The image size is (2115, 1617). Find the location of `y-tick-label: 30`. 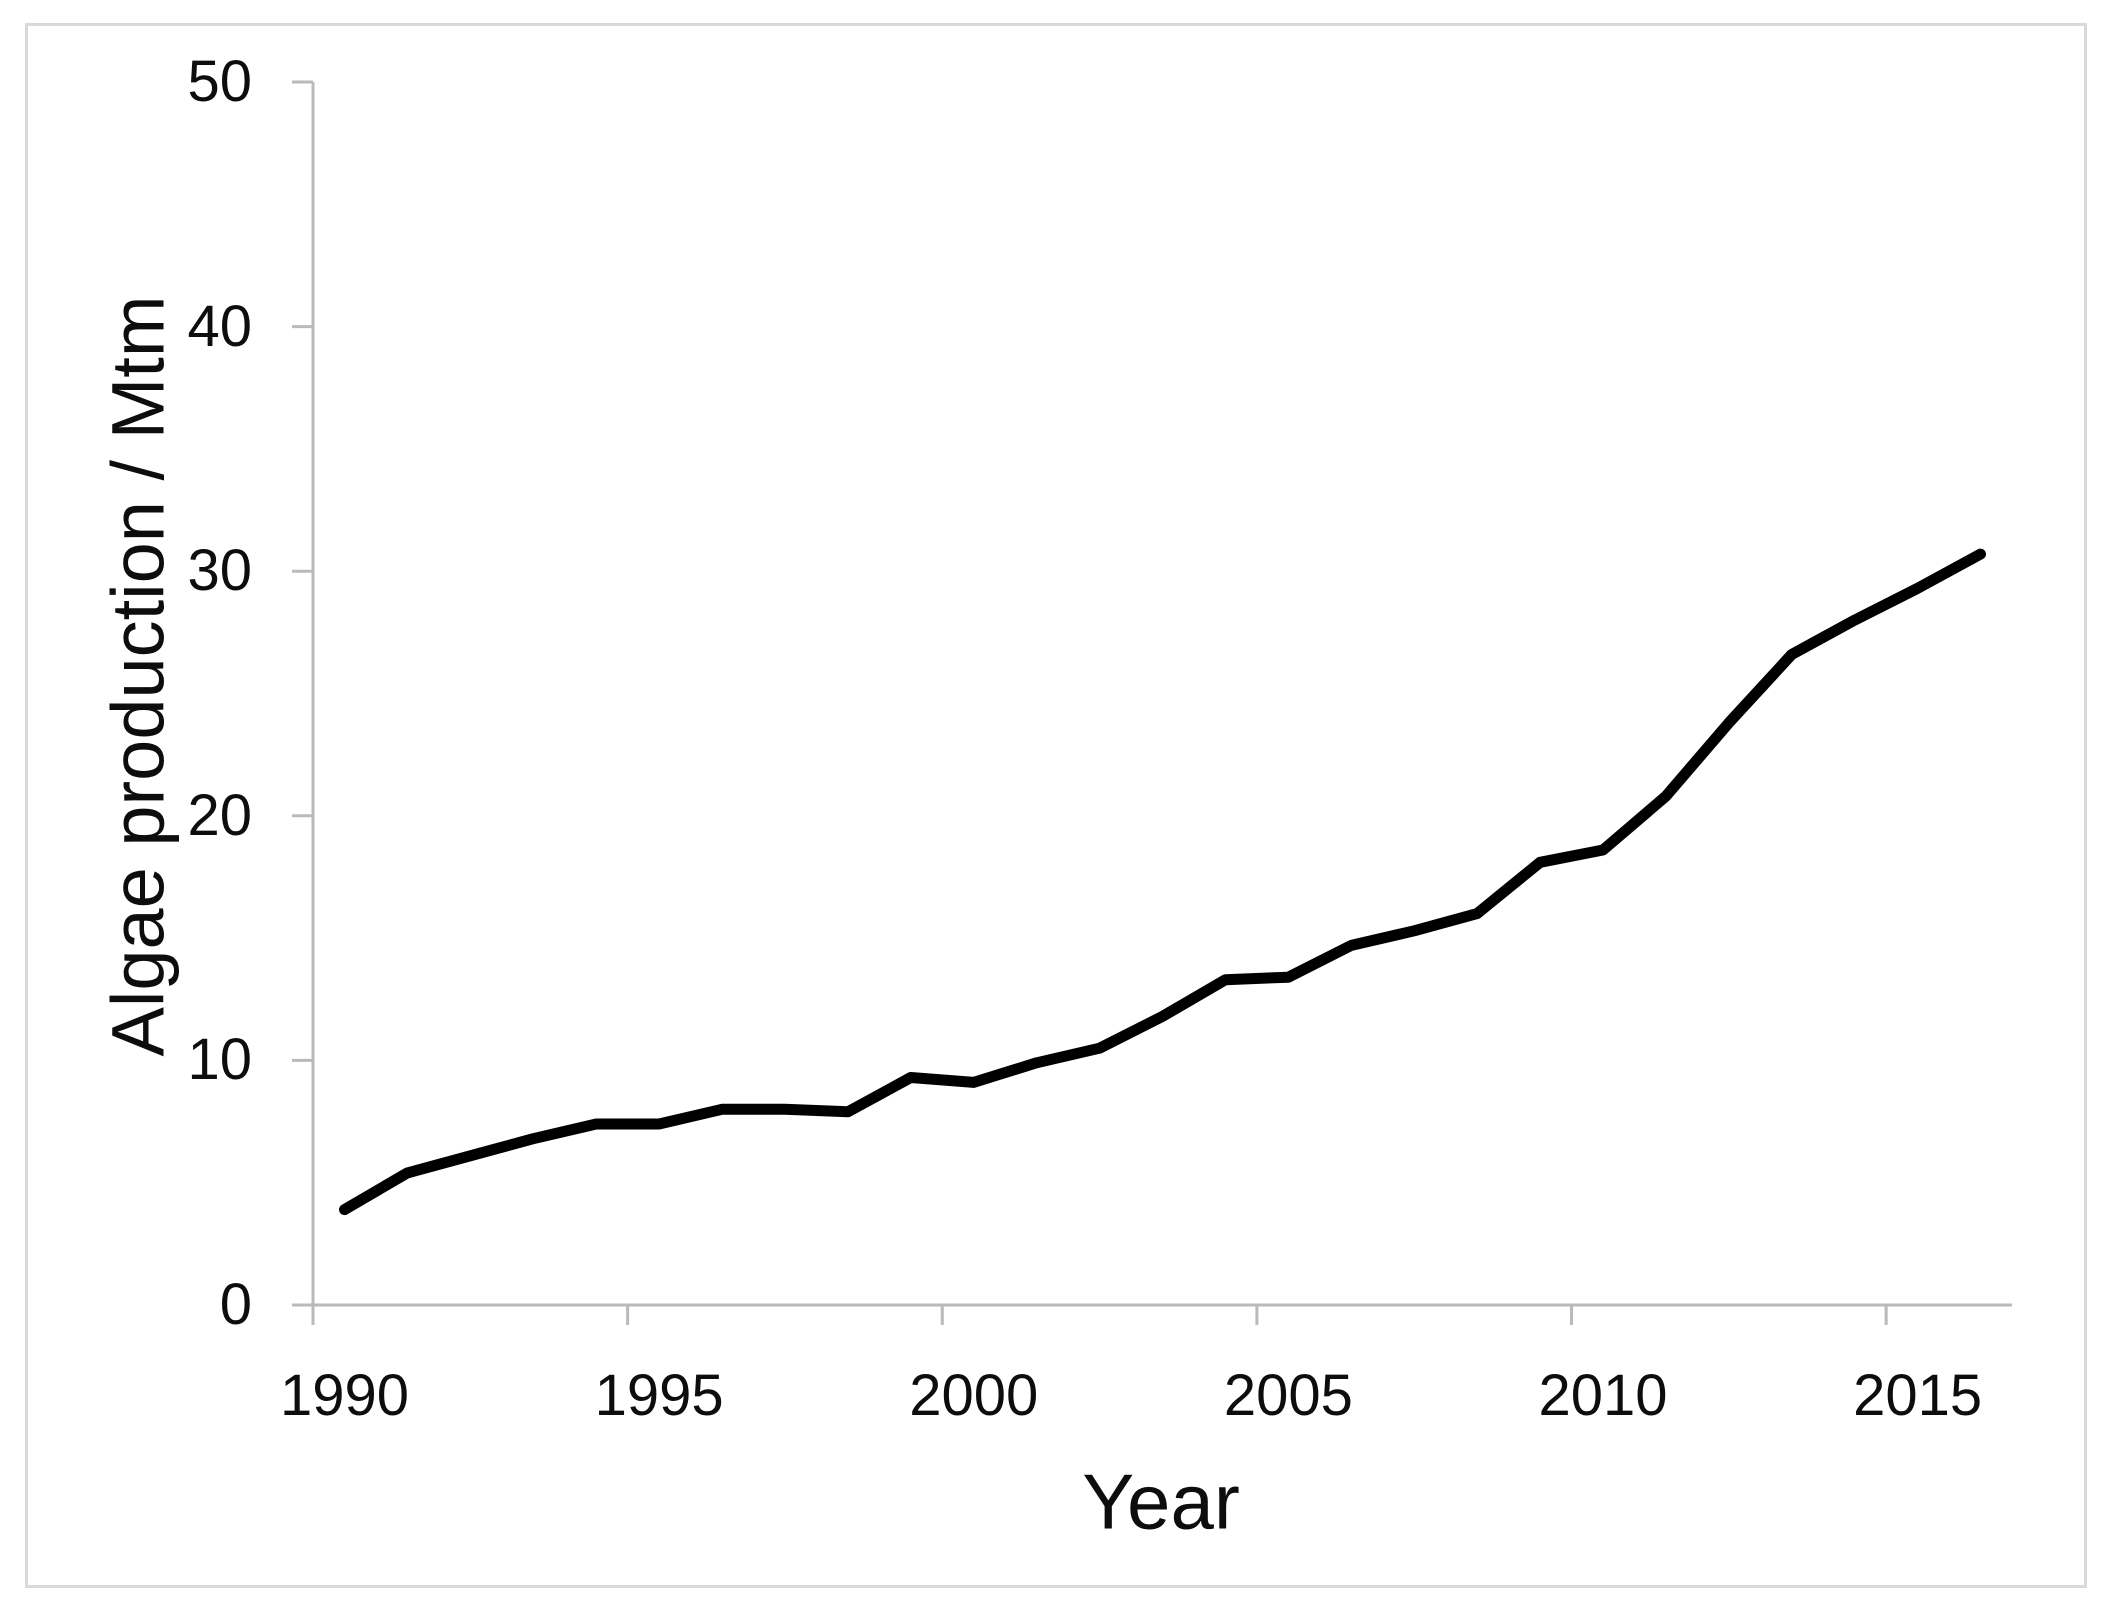

y-tick-label: 30 is located at coordinates (219, 571).